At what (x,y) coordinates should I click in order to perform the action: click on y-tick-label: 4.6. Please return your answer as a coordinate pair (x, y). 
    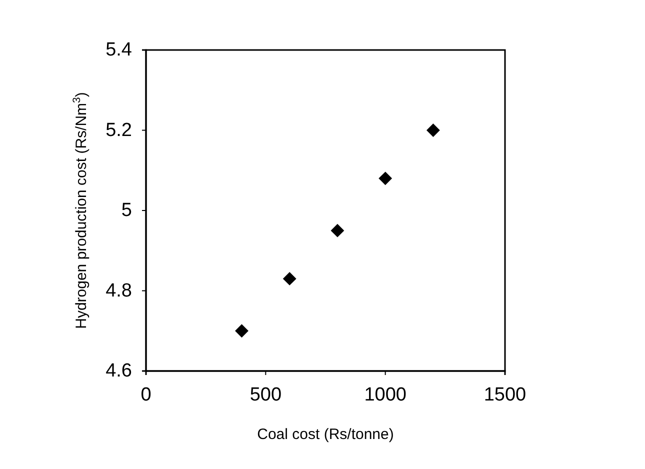
    Looking at the image, I should click on (119, 371).